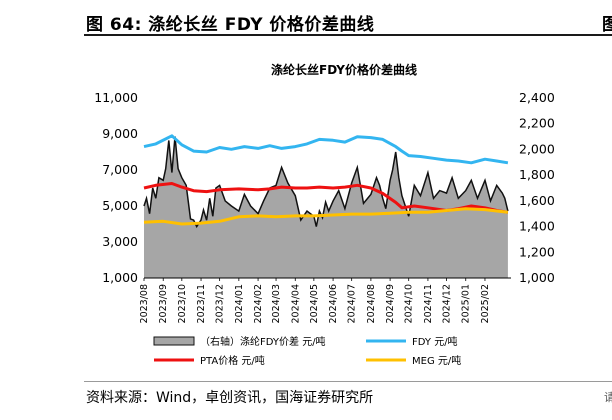 The width and height of the screenshot is (612, 420). Describe the element at coordinates (276, 303) in the screenshot. I see `x-tick-label-7: 2024/03` at that location.